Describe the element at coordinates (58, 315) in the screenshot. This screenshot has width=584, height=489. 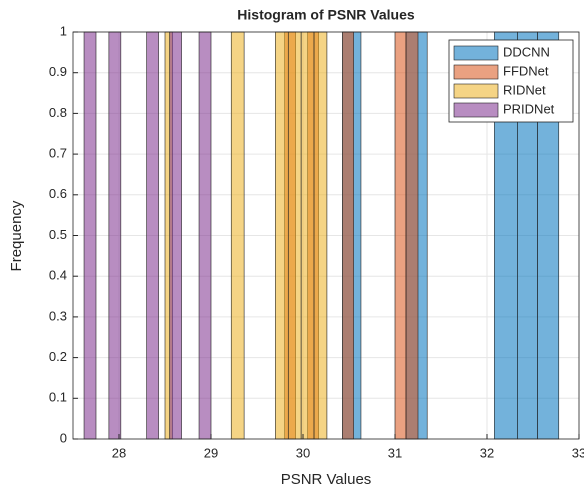
I see `y-tick-label: 0.3` at that location.